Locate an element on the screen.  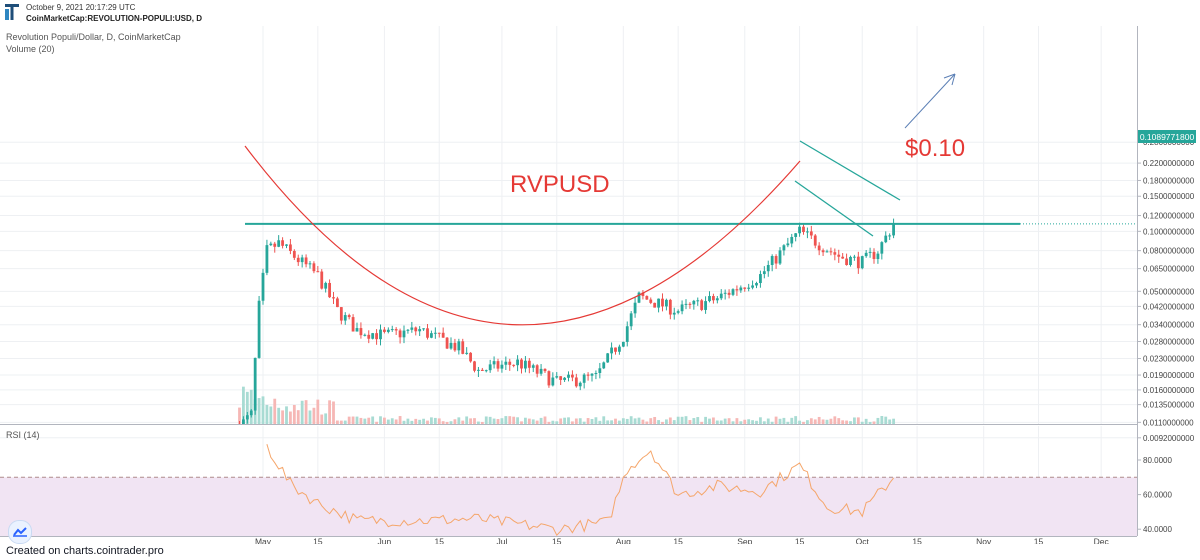
ticker-annotation: RVPUSD is located at coordinates (560, 184).